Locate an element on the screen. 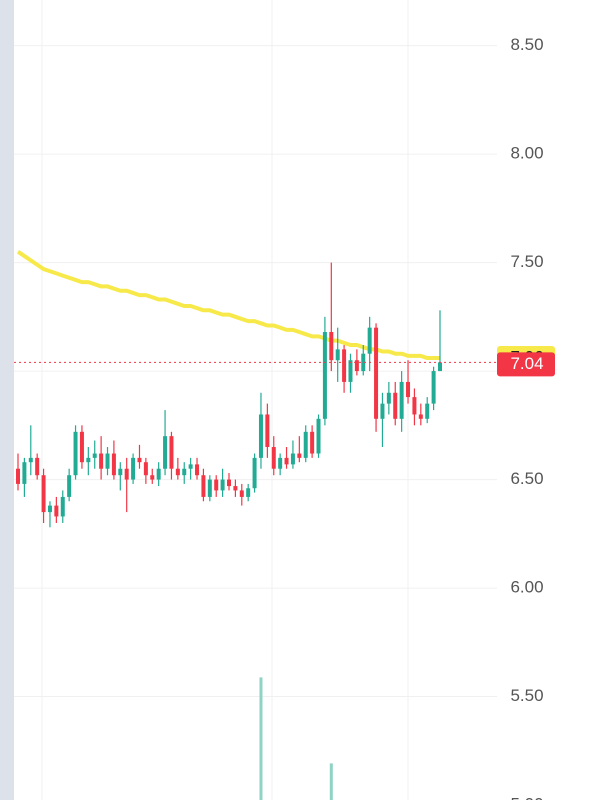 This screenshot has height=800, width=600. price-badge is located at coordinates (526, 364).